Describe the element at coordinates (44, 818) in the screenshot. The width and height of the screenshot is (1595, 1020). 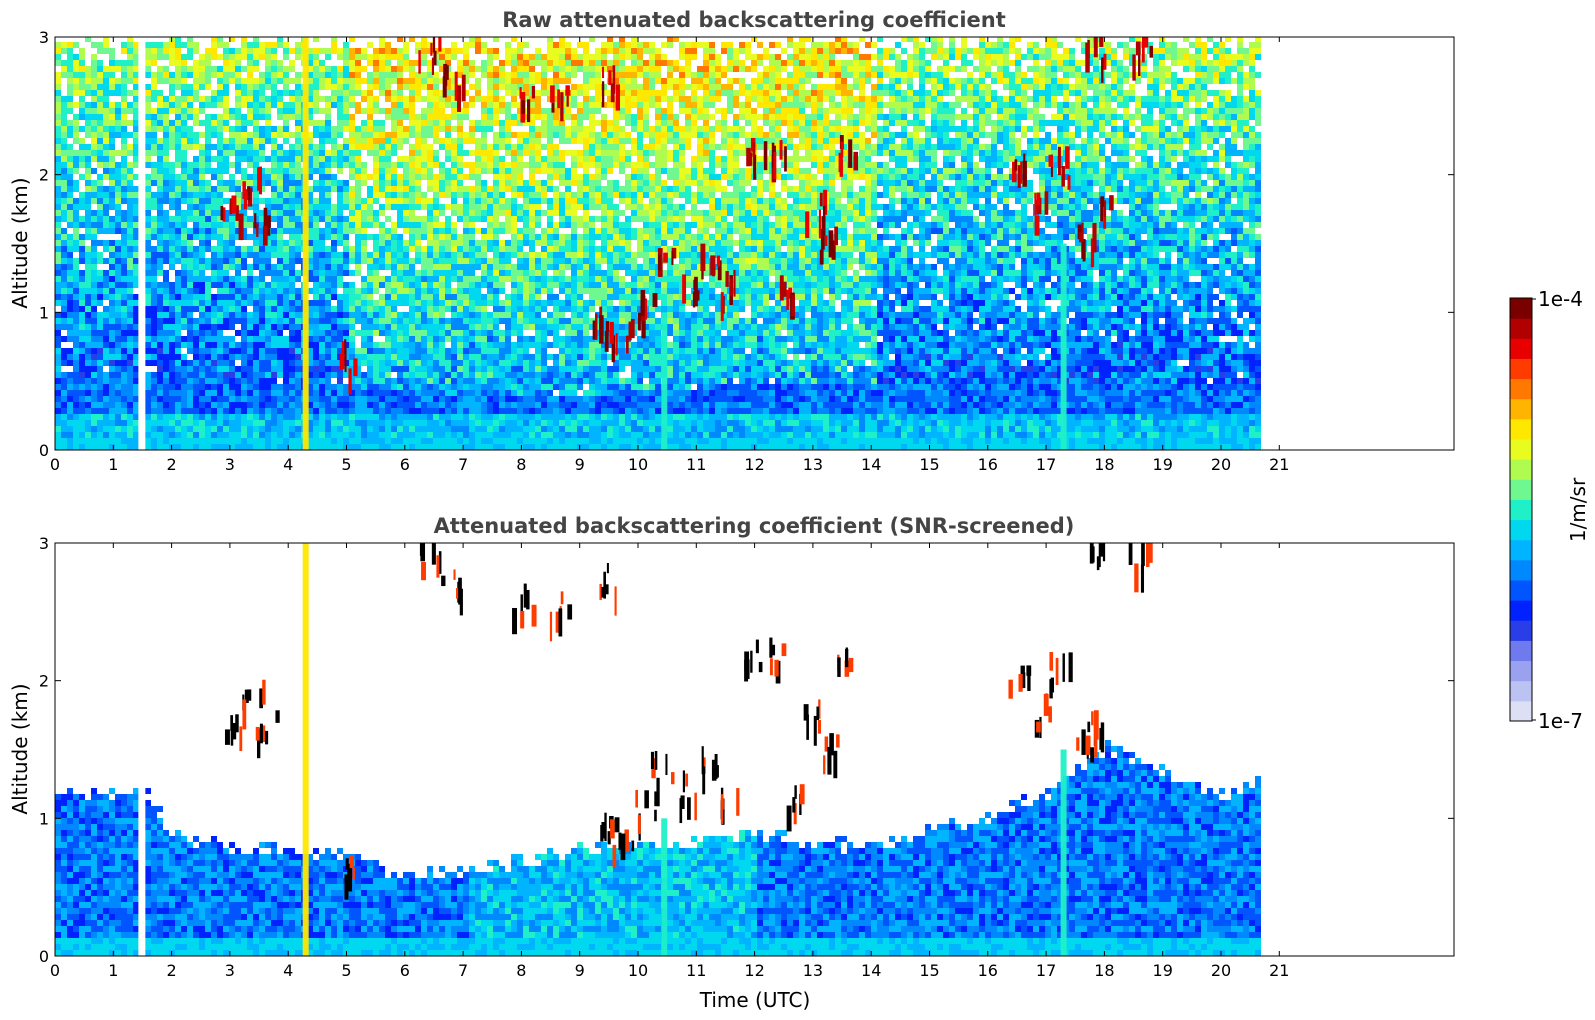
I see `y-tick-label: 1` at that location.